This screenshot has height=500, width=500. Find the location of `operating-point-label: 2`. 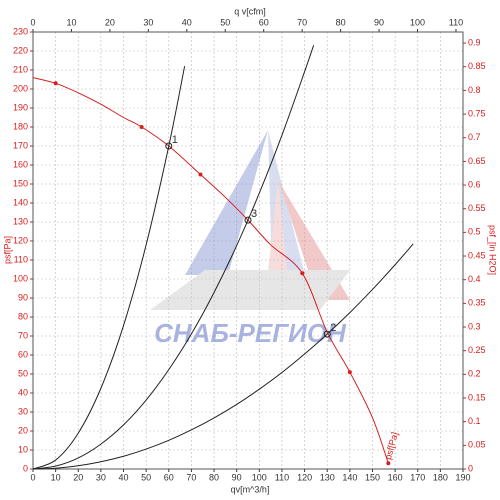

operating-point-label: 2 is located at coordinates (333, 328).